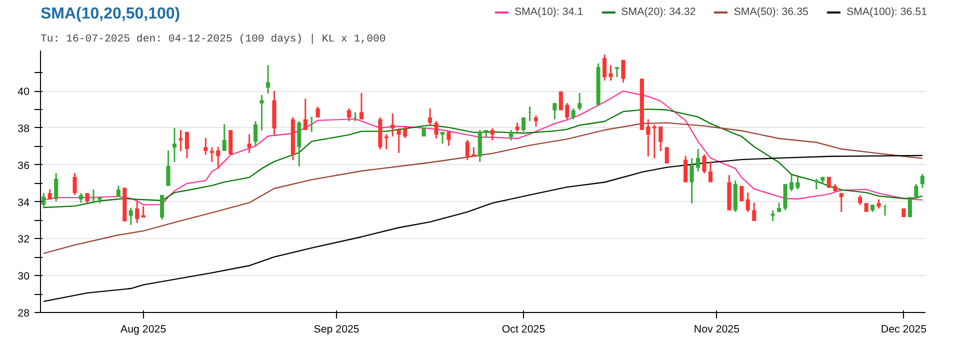 The width and height of the screenshot is (970, 350). I want to click on y-tick-label: 32, so click(24, 240).